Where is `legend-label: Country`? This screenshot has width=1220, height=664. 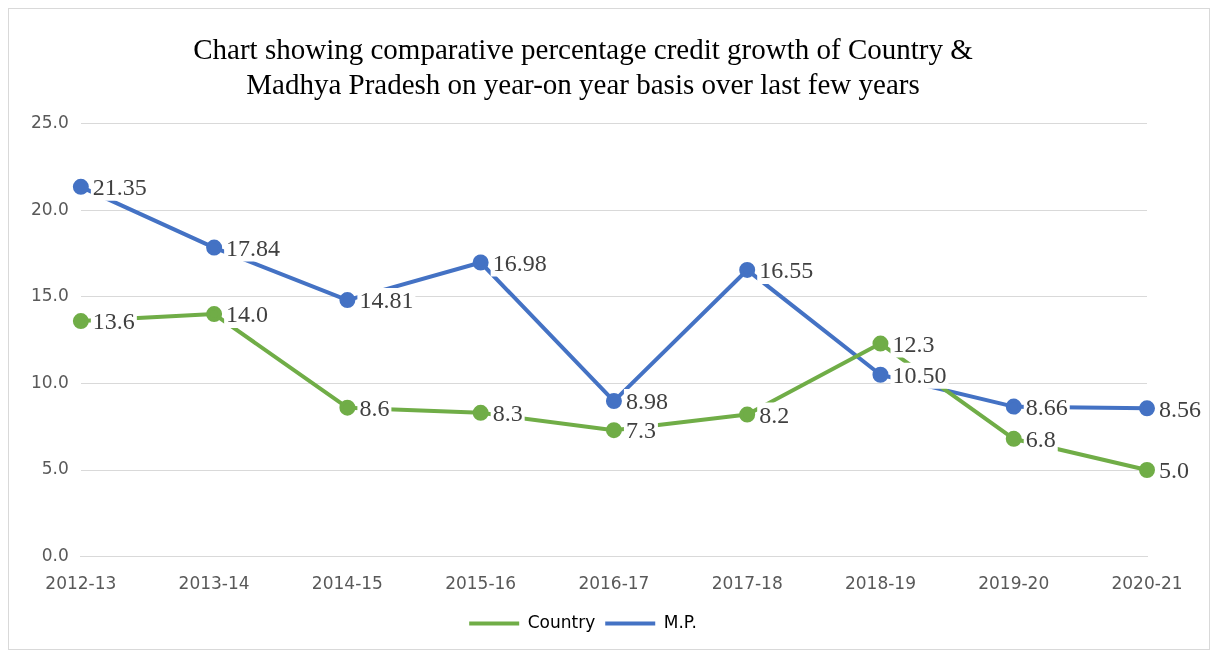
legend-label: Country is located at coordinates (561, 621).